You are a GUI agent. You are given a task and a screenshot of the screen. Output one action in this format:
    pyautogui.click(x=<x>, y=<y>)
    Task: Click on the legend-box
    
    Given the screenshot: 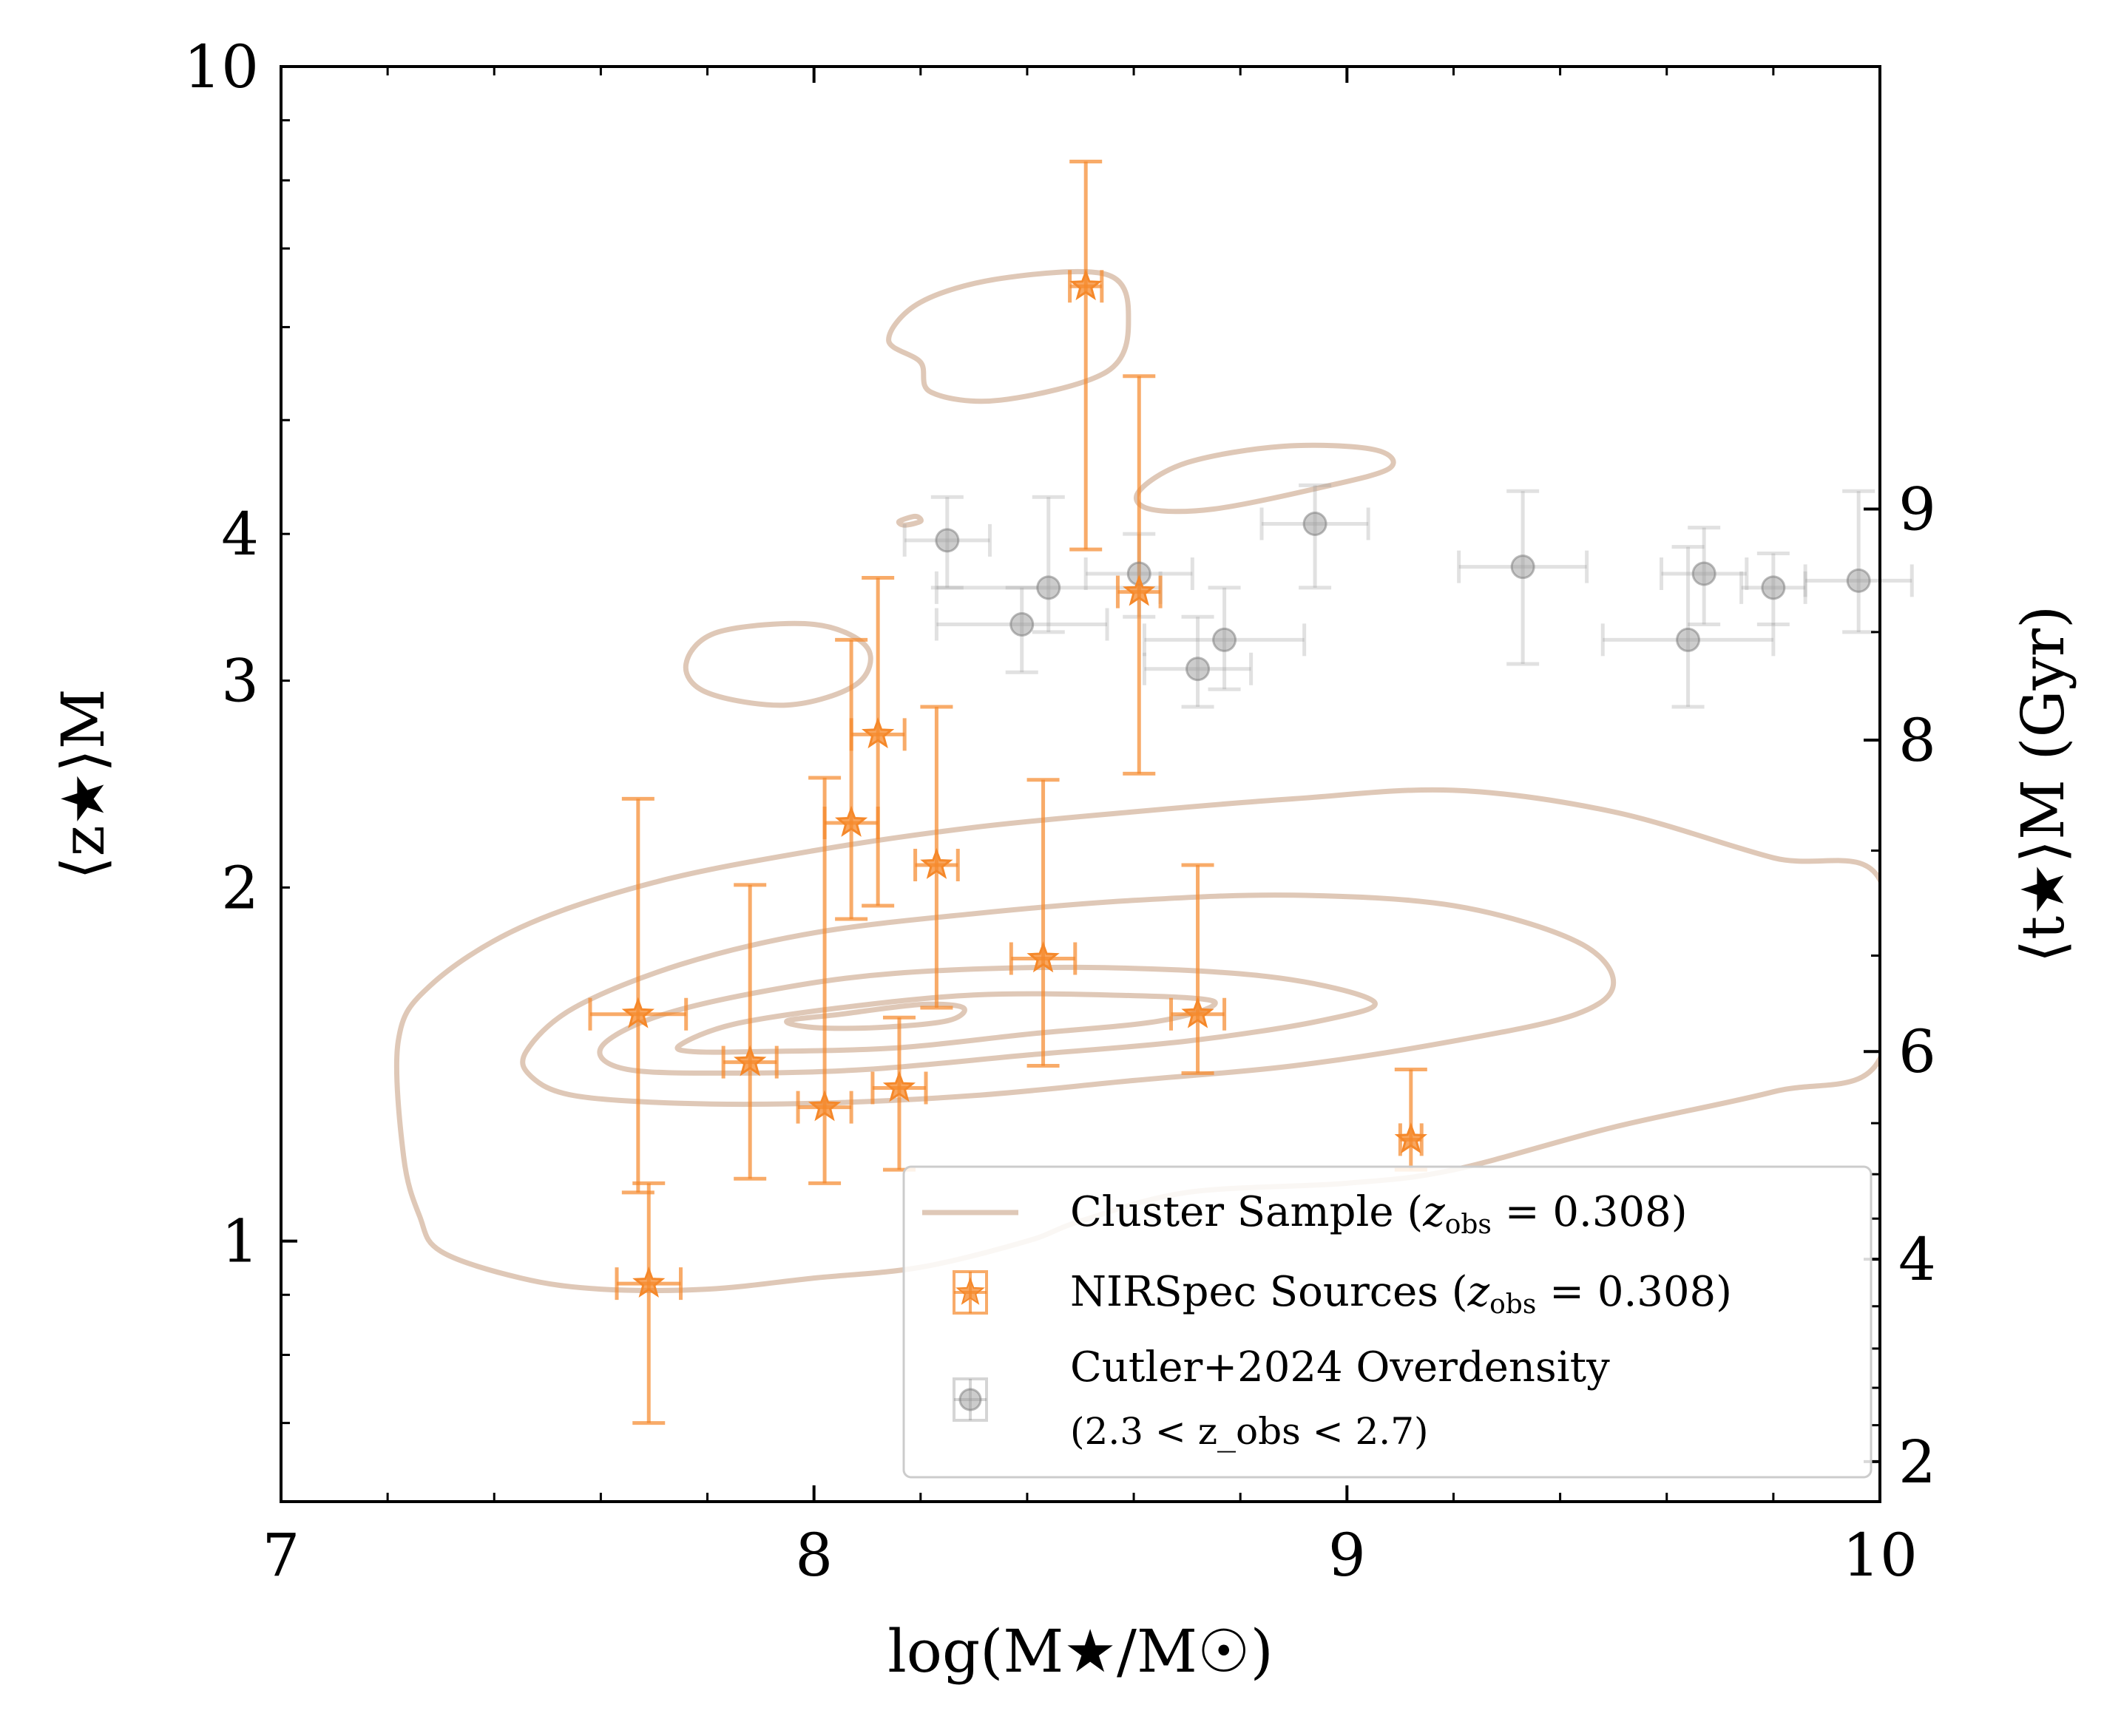 What is the action you would take?
    pyautogui.click(x=1387, y=1322)
    